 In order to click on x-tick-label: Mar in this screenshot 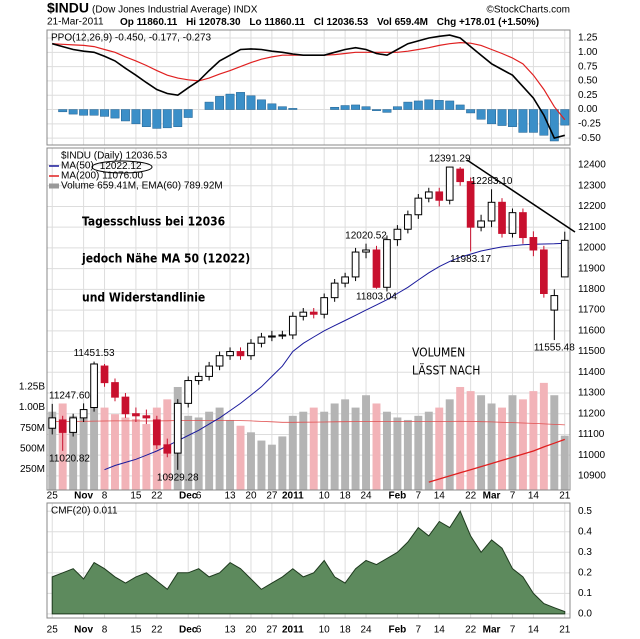, I will do `click(492, 496)`.